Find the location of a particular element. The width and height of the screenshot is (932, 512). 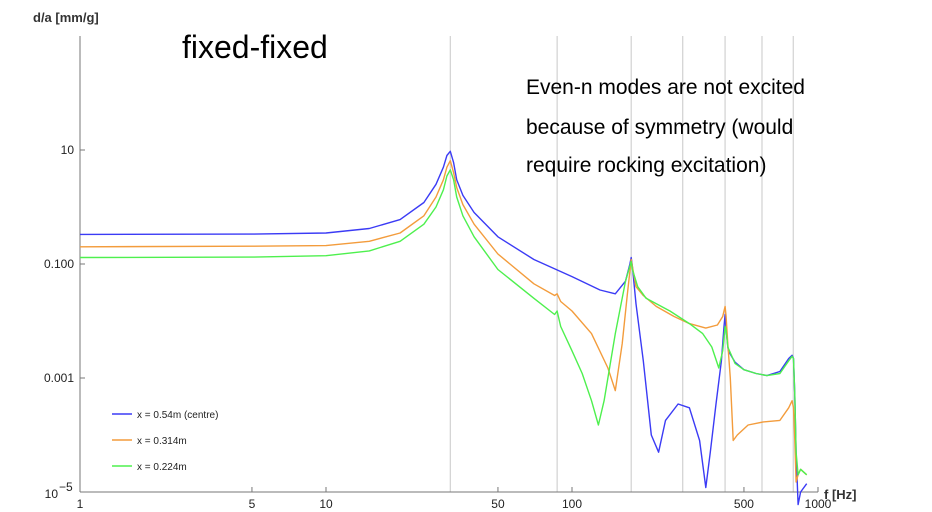

annotation-line-1: Even-n modes are not excited is located at coordinates (665, 87).